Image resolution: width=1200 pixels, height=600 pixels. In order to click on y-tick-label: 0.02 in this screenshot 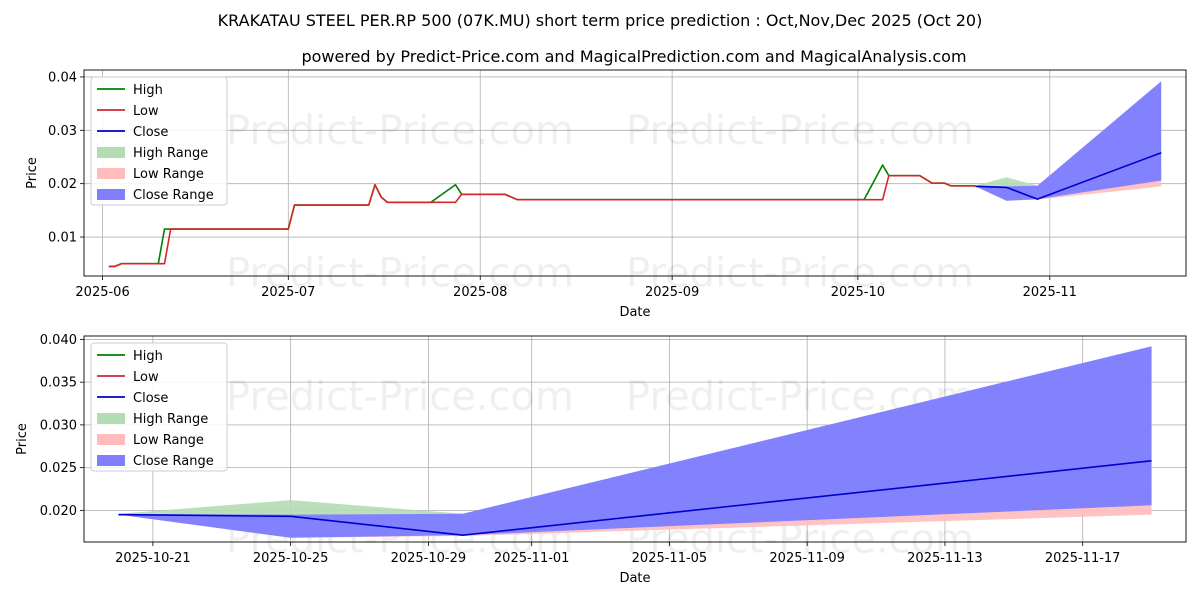, I will do `click(62, 184)`.